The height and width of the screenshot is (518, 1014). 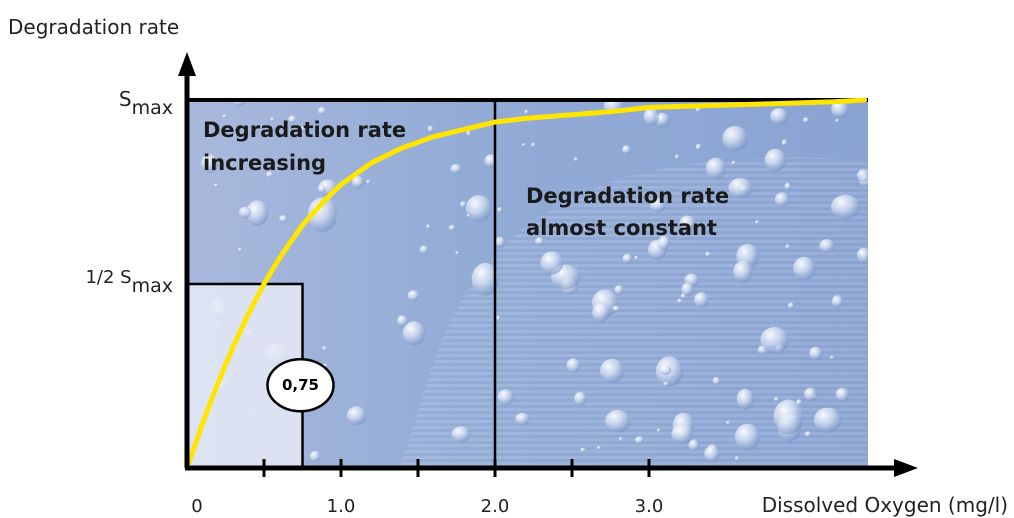 I want to click on y-axis-arrow-icon, so click(x=187, y=64).